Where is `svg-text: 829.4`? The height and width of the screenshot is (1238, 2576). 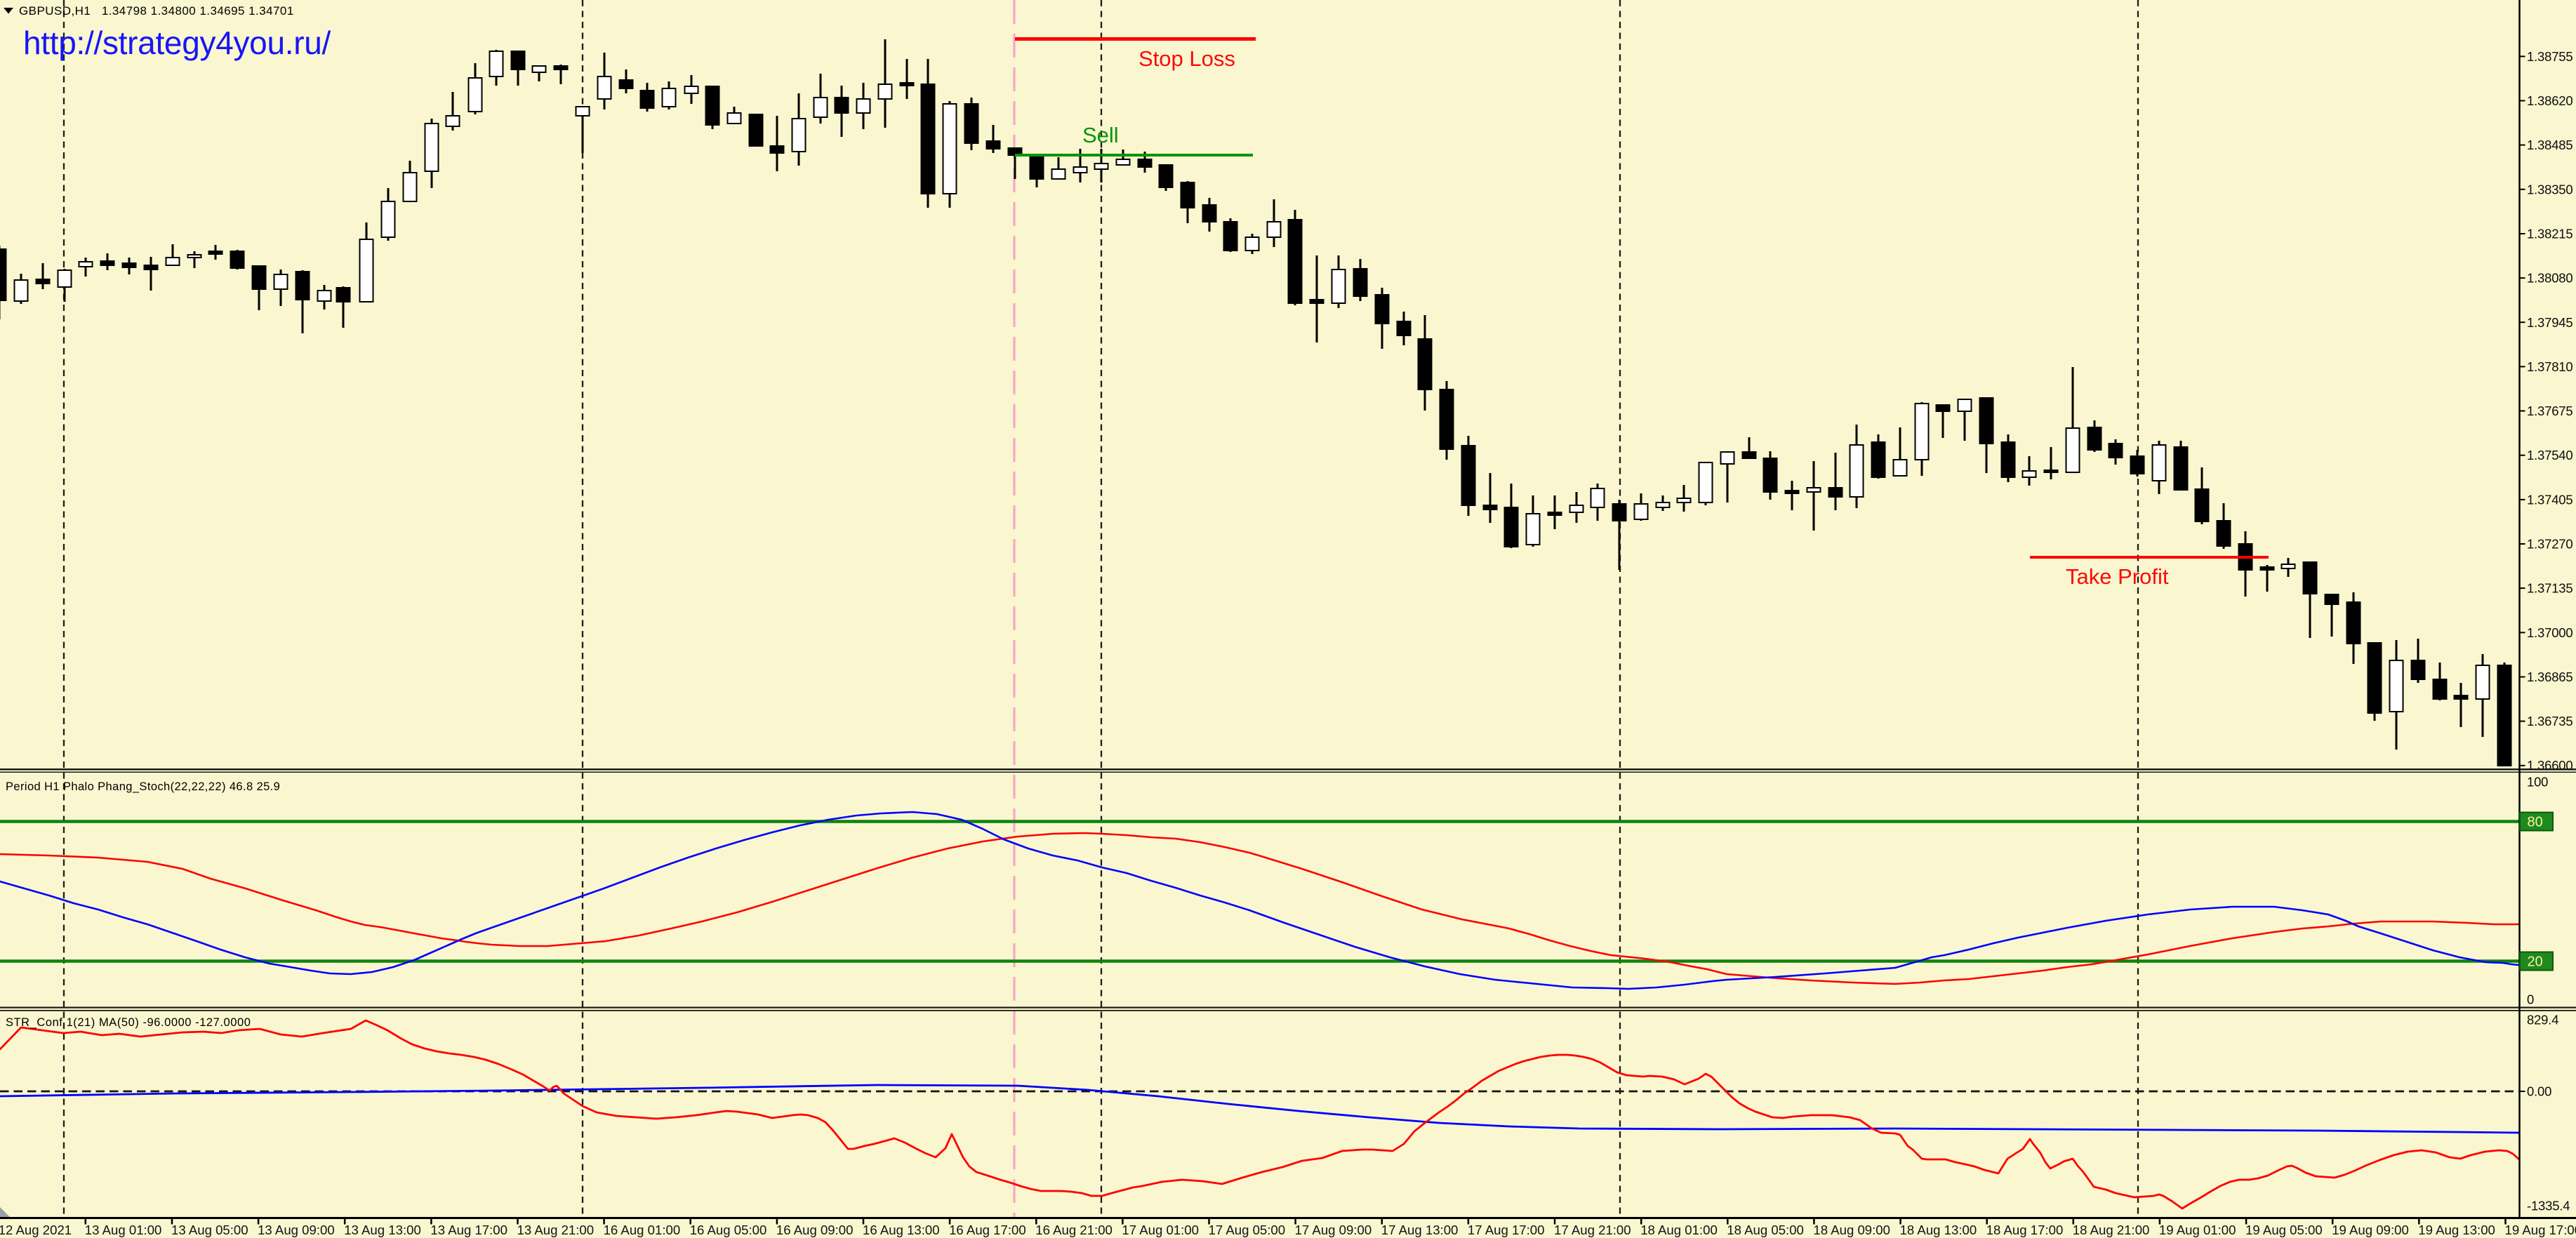
svg-text: 829.4 is located at coordinates (2542, 1020).